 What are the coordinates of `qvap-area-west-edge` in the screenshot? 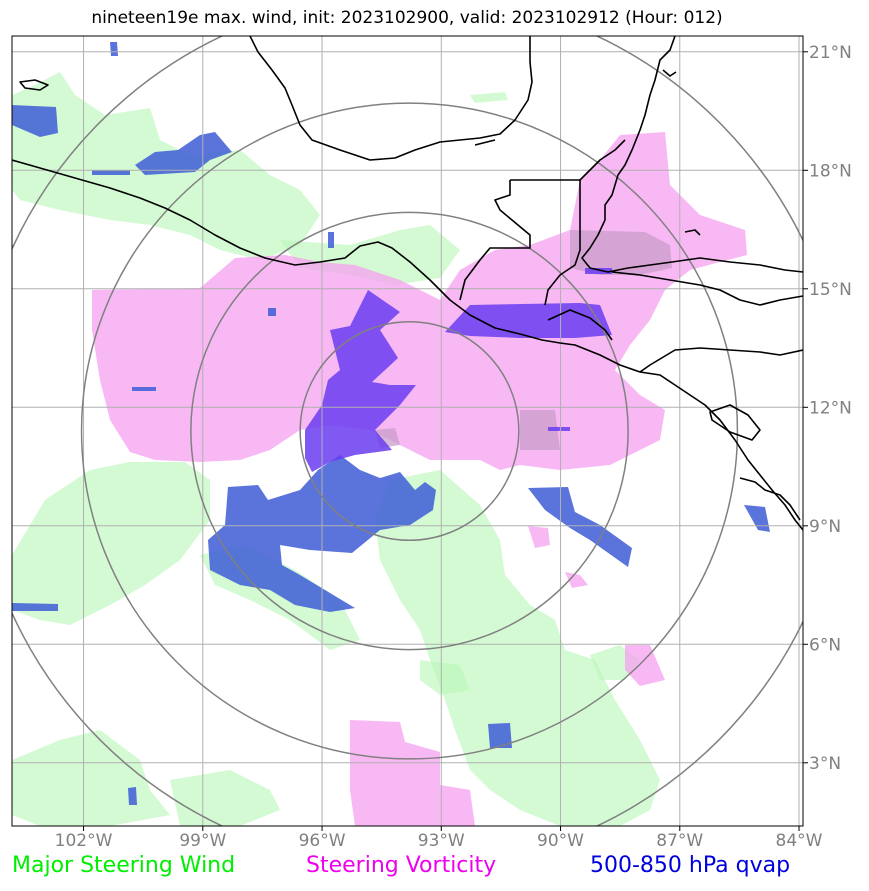 It's located at (35, 607).